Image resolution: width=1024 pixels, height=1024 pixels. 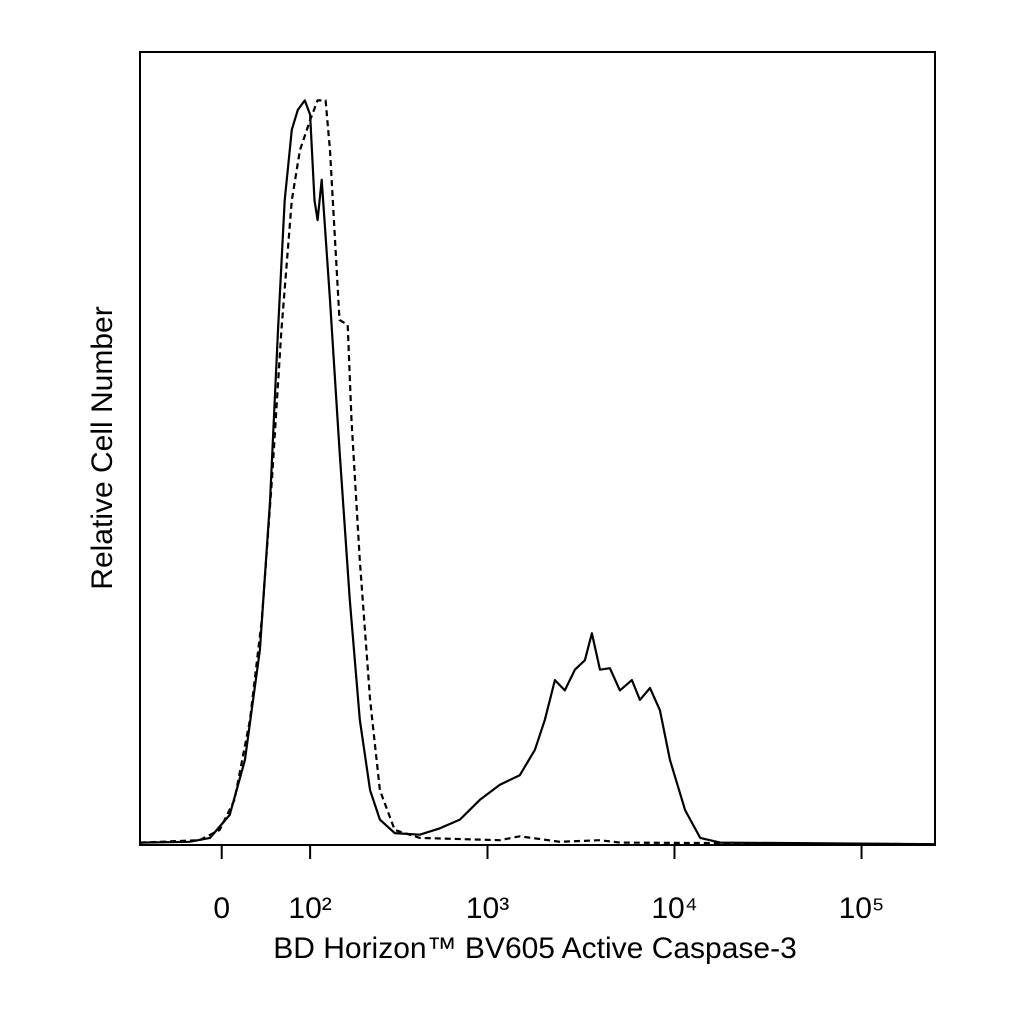 What do you see at coordinates (309, 908) in the screenshot?
I see `x-tick-label: 10²` at bounding box center [309, 908].